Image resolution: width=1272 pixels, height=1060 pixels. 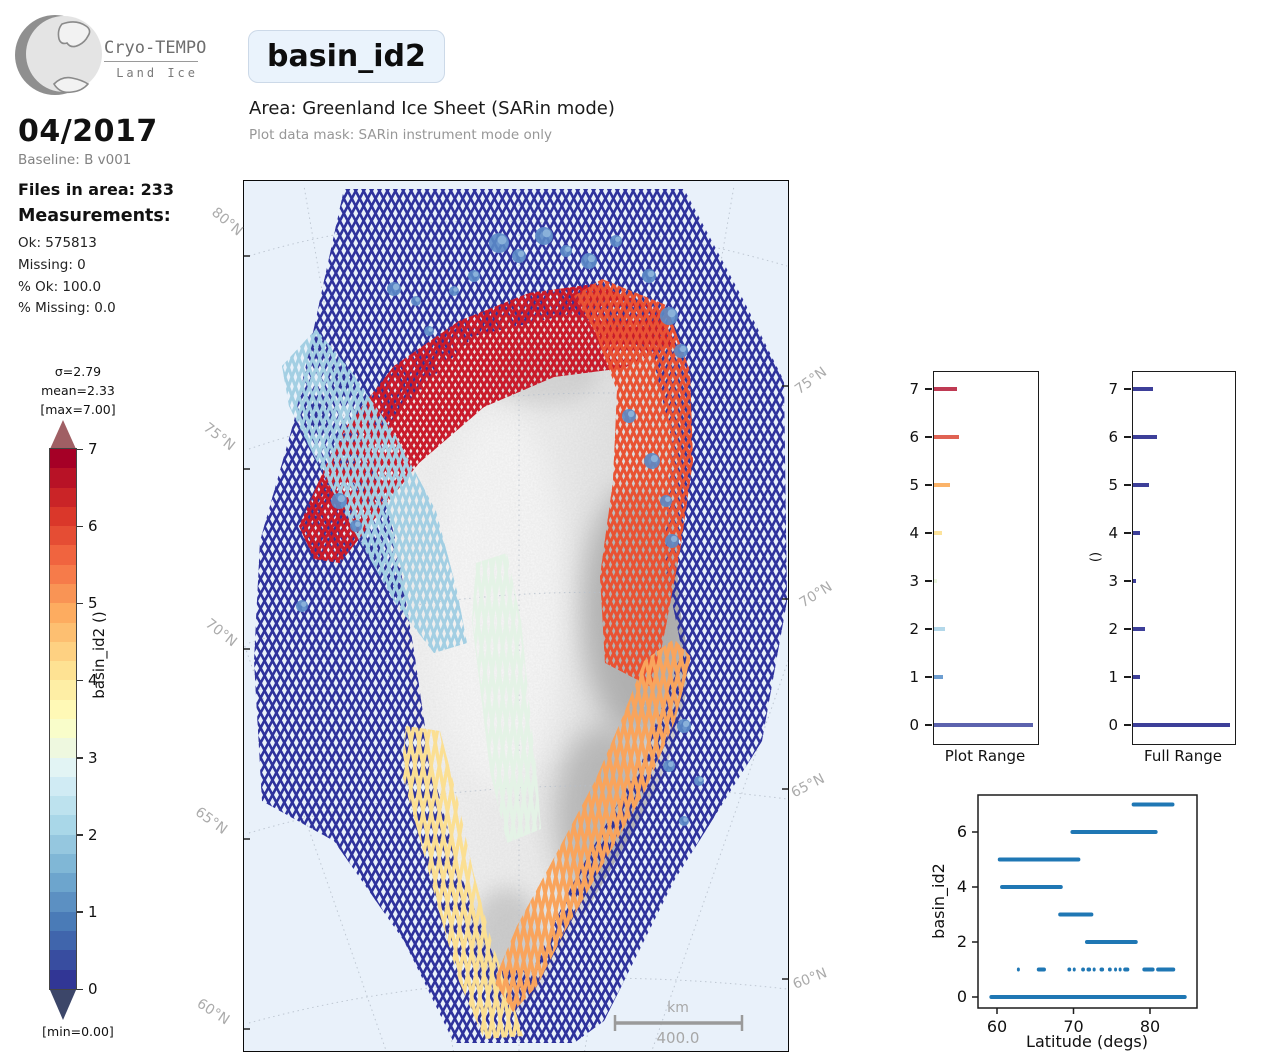 What do you see at coordinates (997, 1026) in the screenshot?
I see `scatter-xtick-label: 60` at bounding box center [997, 1026].